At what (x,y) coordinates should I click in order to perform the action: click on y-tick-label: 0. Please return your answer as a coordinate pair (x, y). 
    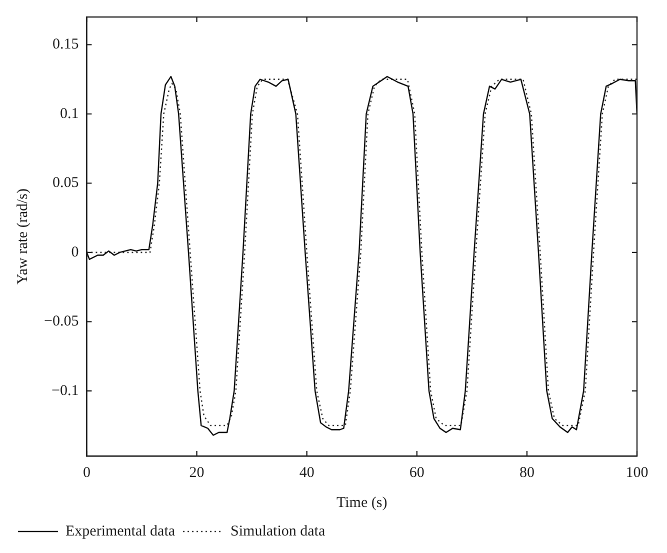
    Looking at the image, I should click on (75, 252).